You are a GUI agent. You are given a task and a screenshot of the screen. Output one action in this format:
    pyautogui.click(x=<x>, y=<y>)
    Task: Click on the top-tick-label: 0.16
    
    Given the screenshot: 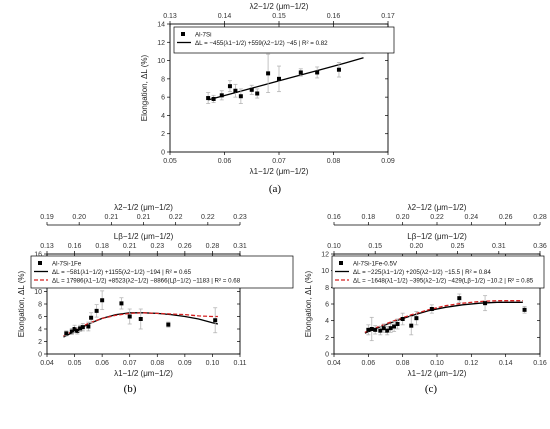 What is the action you would take?
    pyautogui.click(x=75, y=246)
    